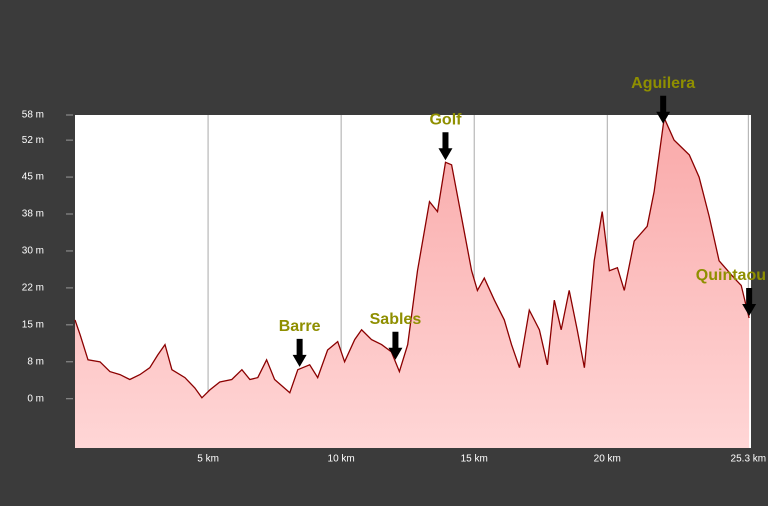  I want to click on y-tick-label: 30 m, so click(33, 251).